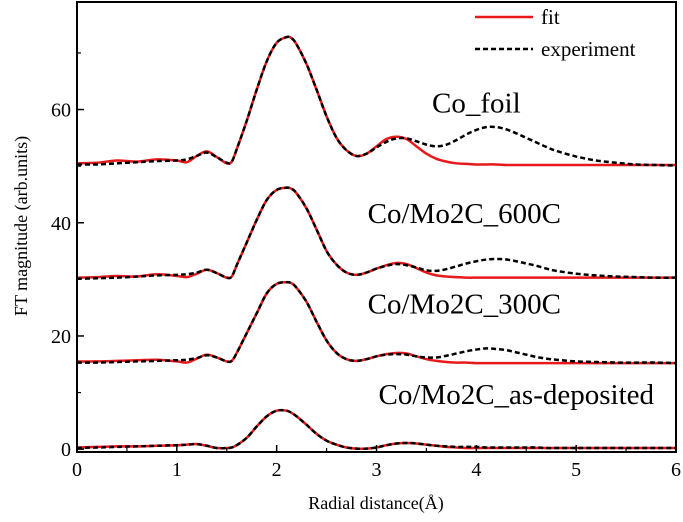 The height and width of the screenshot is (522, 683). What do you see at coordinates (21, 226) in the screenshot?
I see `y-axis-title: FT magnitude (arb.units)` at bounding box center [21, 226].